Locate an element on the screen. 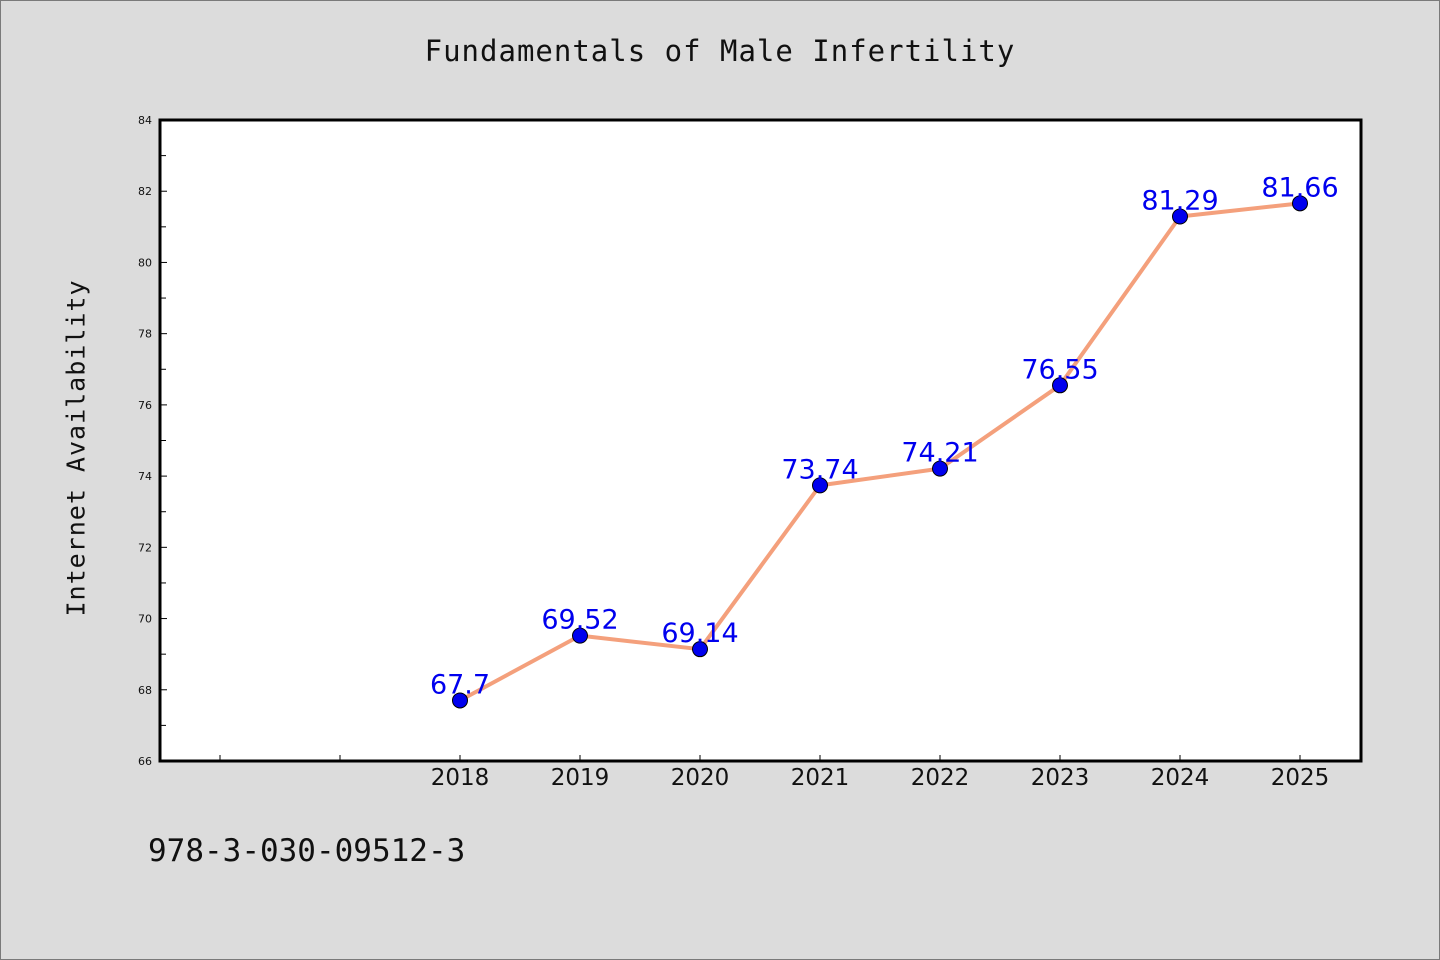 Image resolution: width=1440 pixels, height=960 pixels. x-tick-label: 2019 is located at coordinates (580, 778).